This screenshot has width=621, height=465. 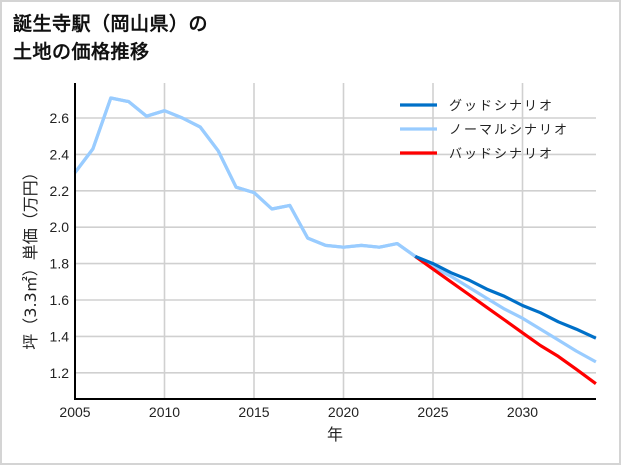 I want to click on legend-label: グッドシナリオ, so click(x=501, y=106).